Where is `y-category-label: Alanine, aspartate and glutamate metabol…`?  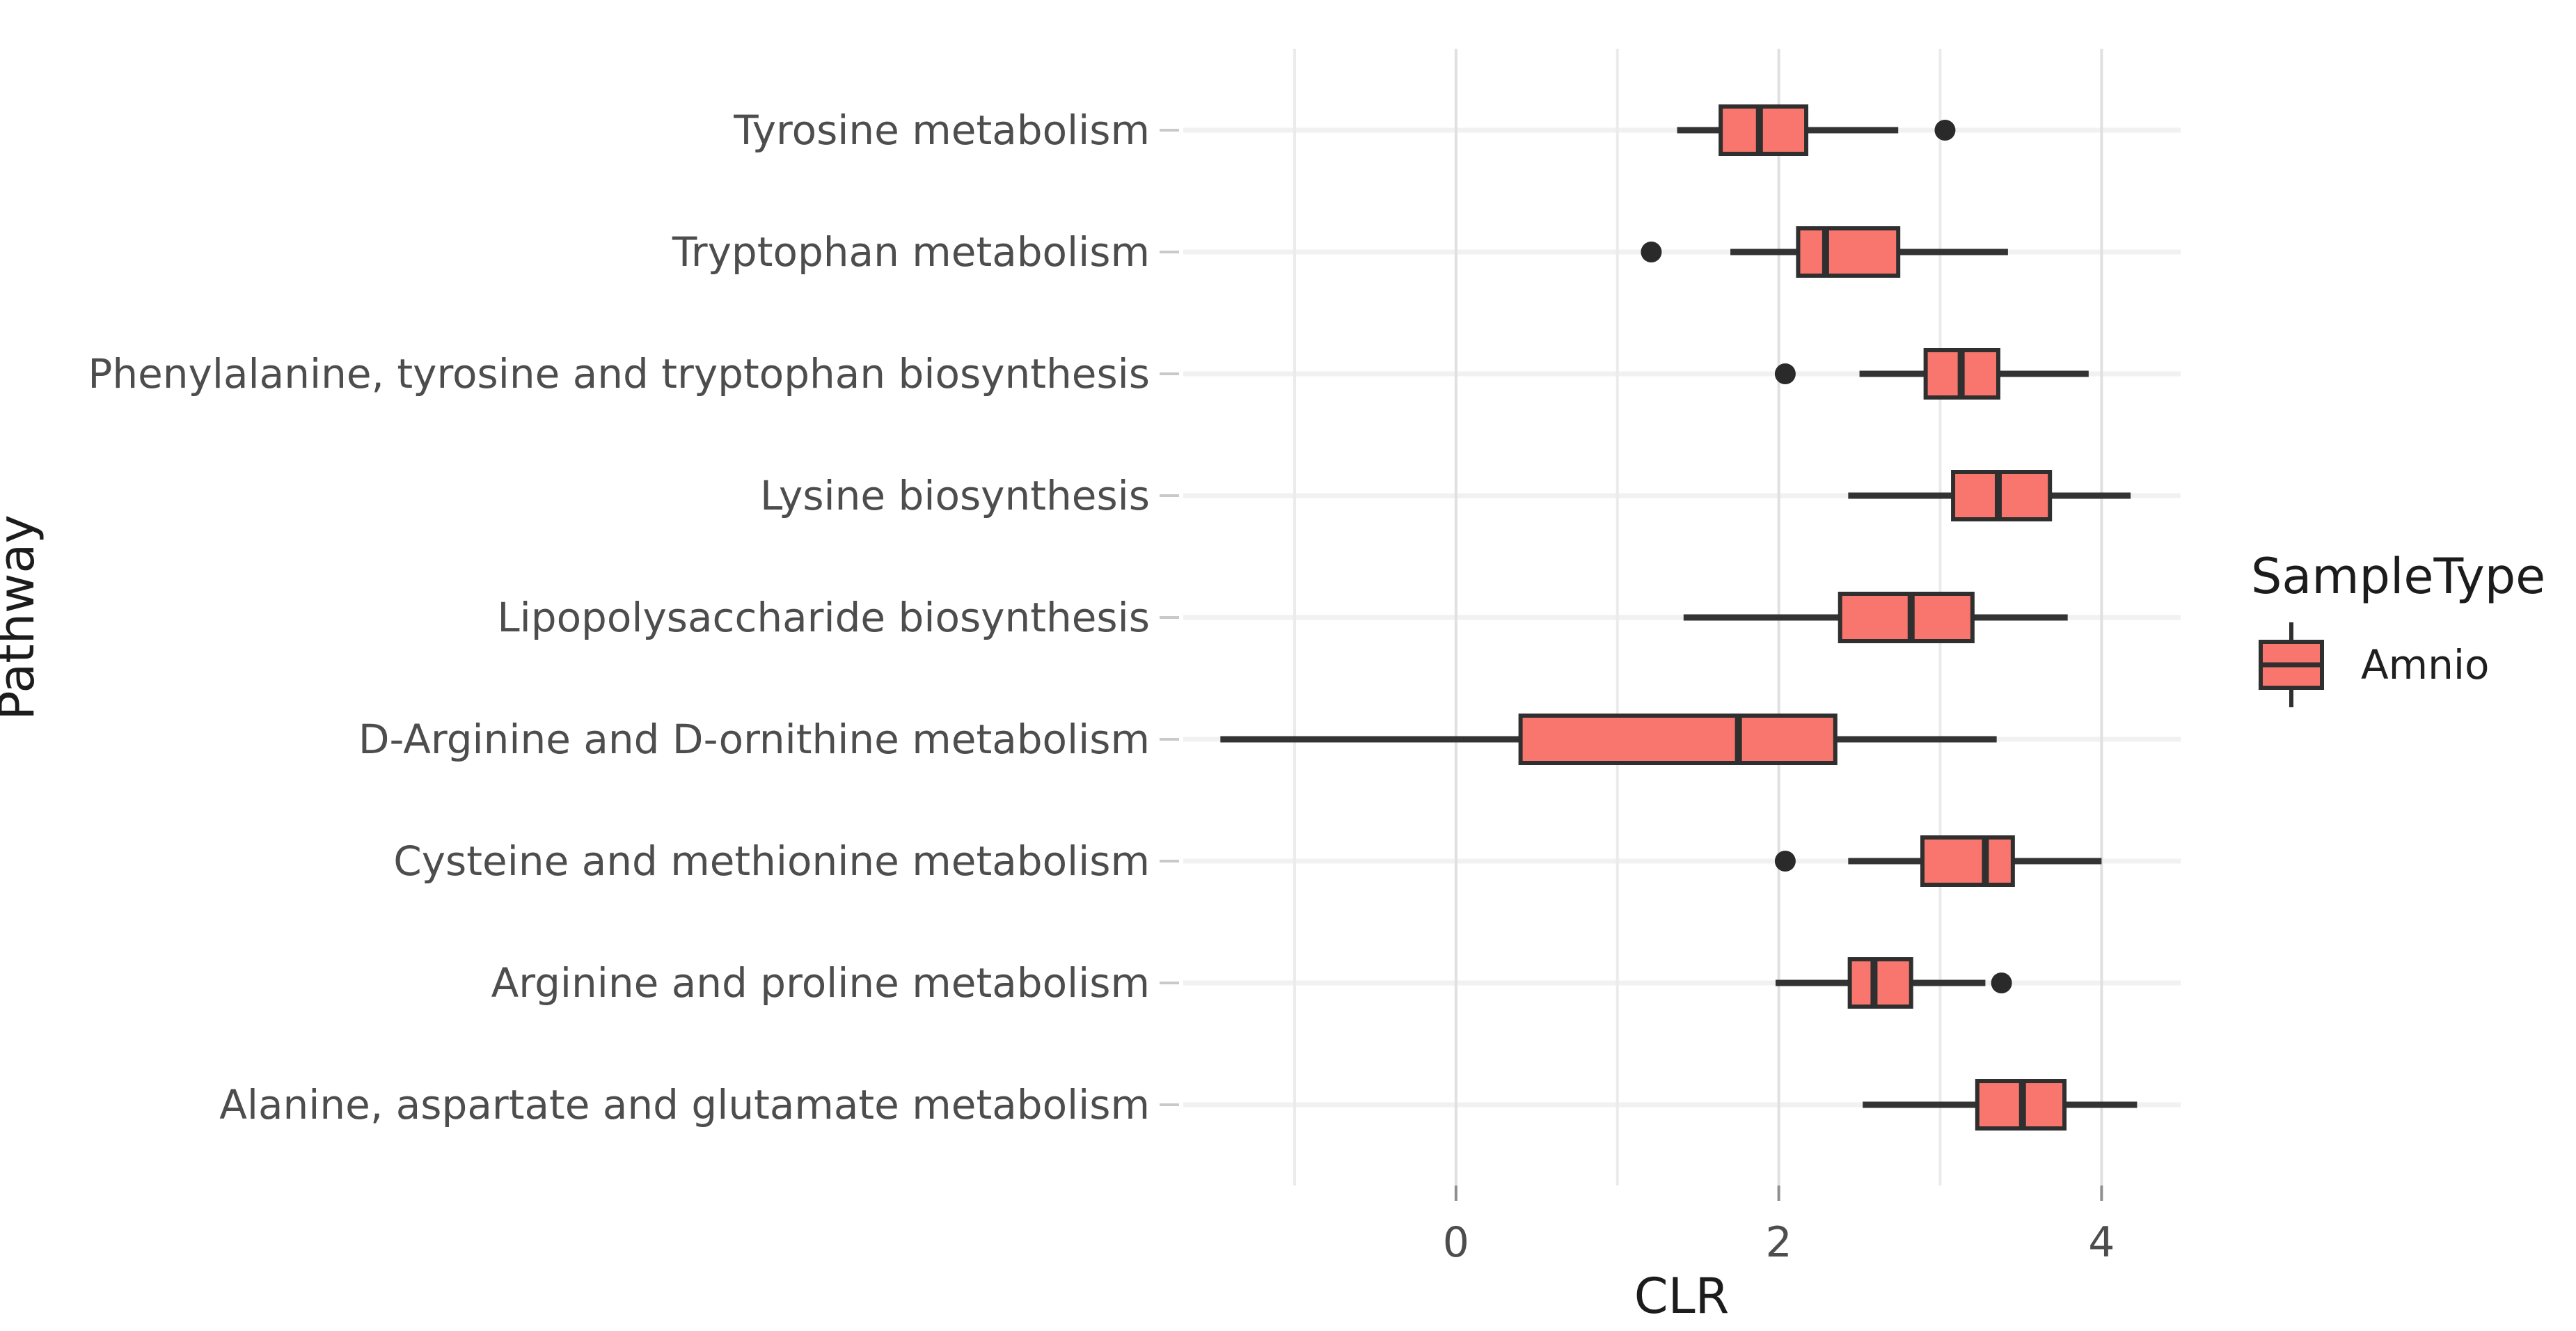 y-category-label: Alanine, aspartate and glutamate metabol… is located at coordinates (684, 1104).